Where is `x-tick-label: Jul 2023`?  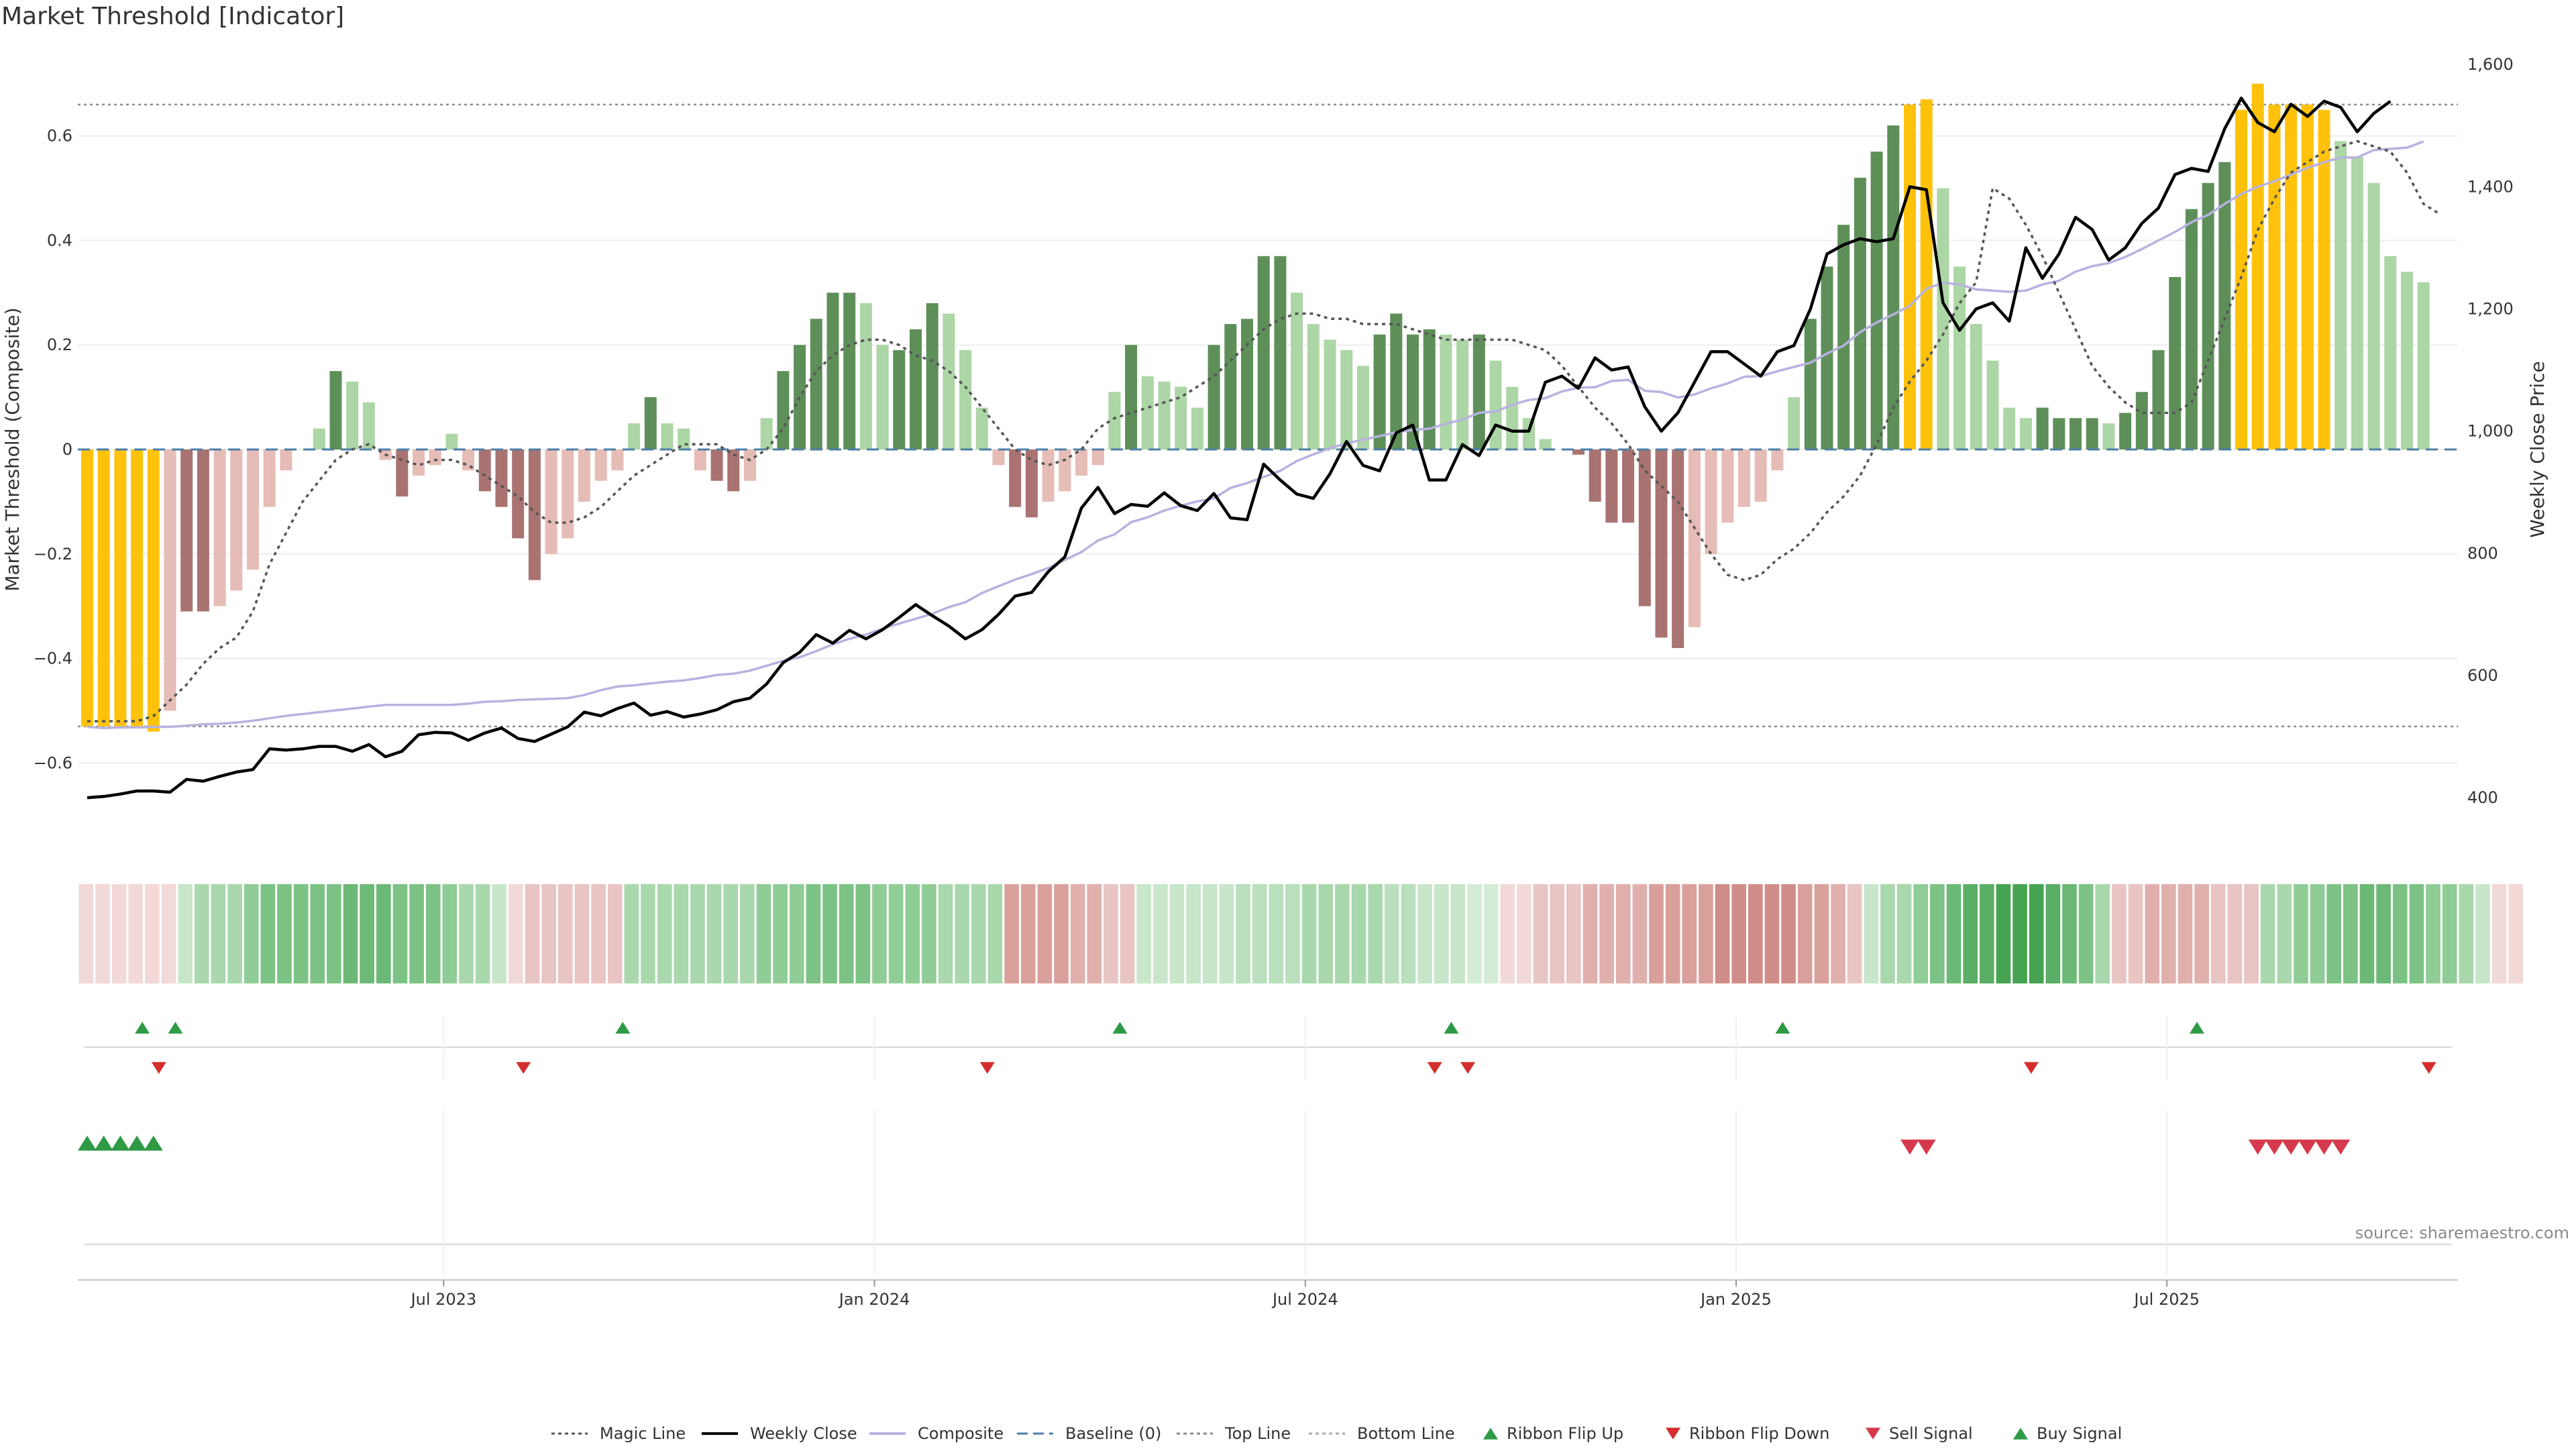 x-tick-label: Jul 2023 is located at coordinates (443, 1299).